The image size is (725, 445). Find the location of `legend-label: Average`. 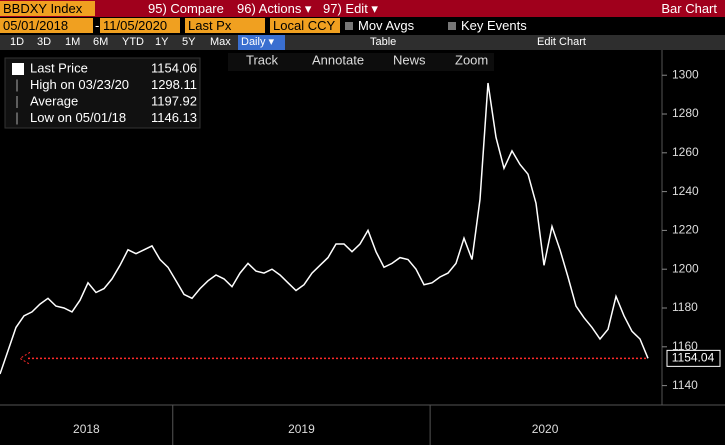

legend-label: Average is located at coordinates (54, 100).